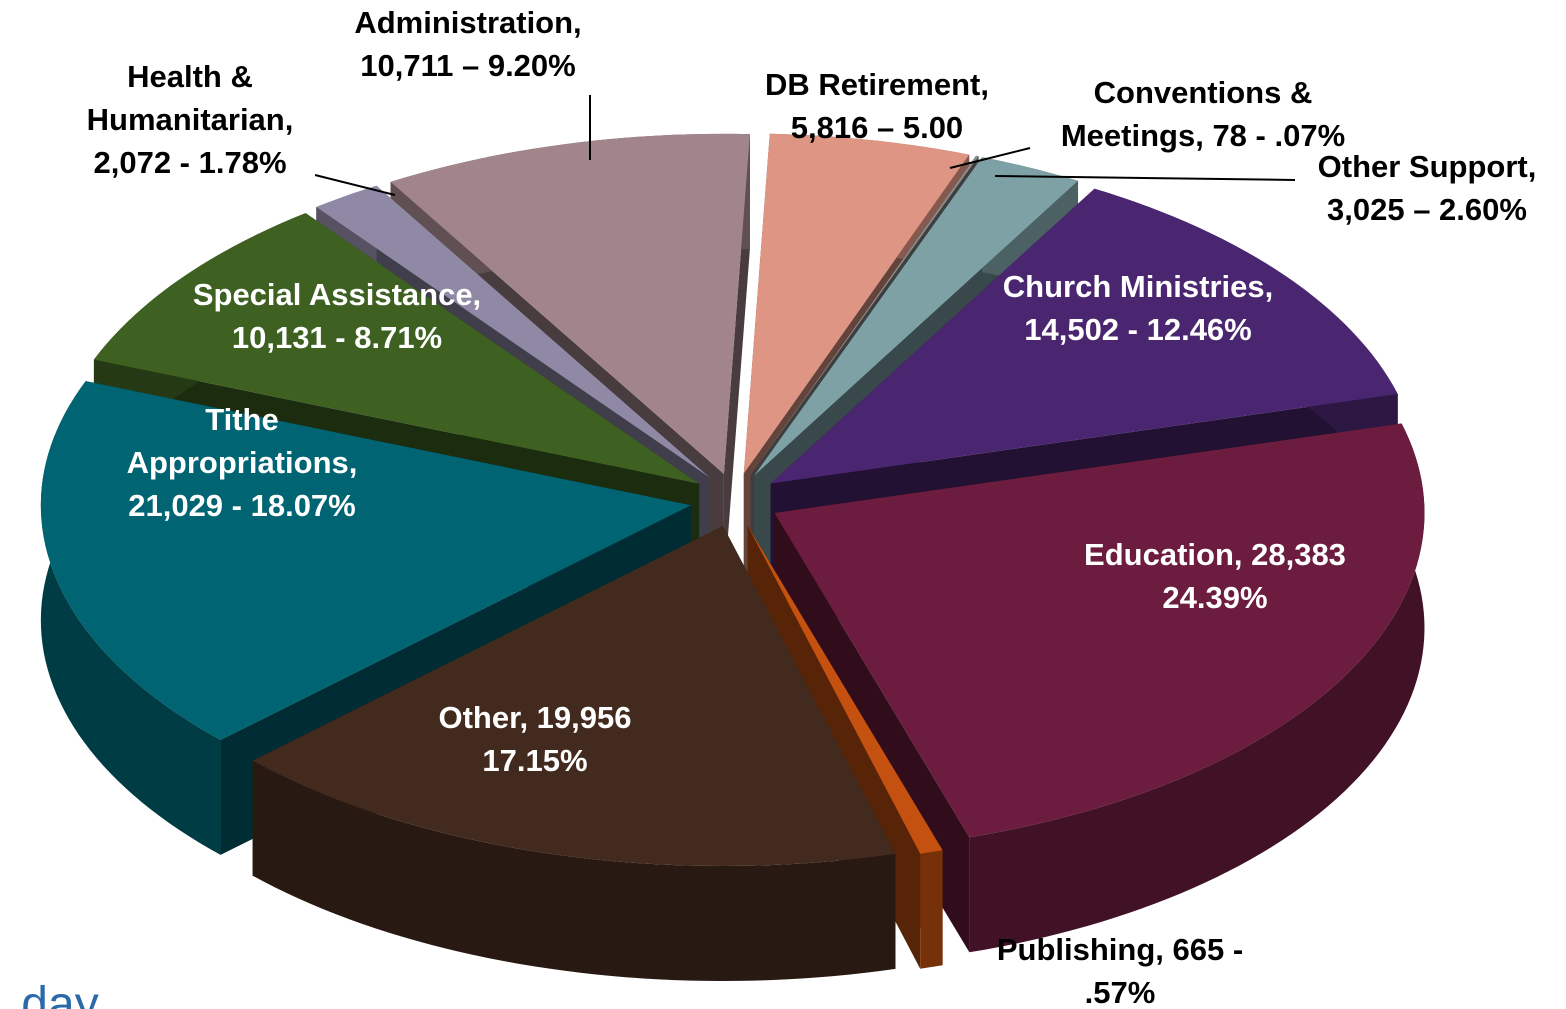 The height and width of the screenshot is (1009, 1566). What do you see at coordinates (1203, 92) in the screenshot?
I see `data-label: Conventions &` at bounding box center [1203, 92].